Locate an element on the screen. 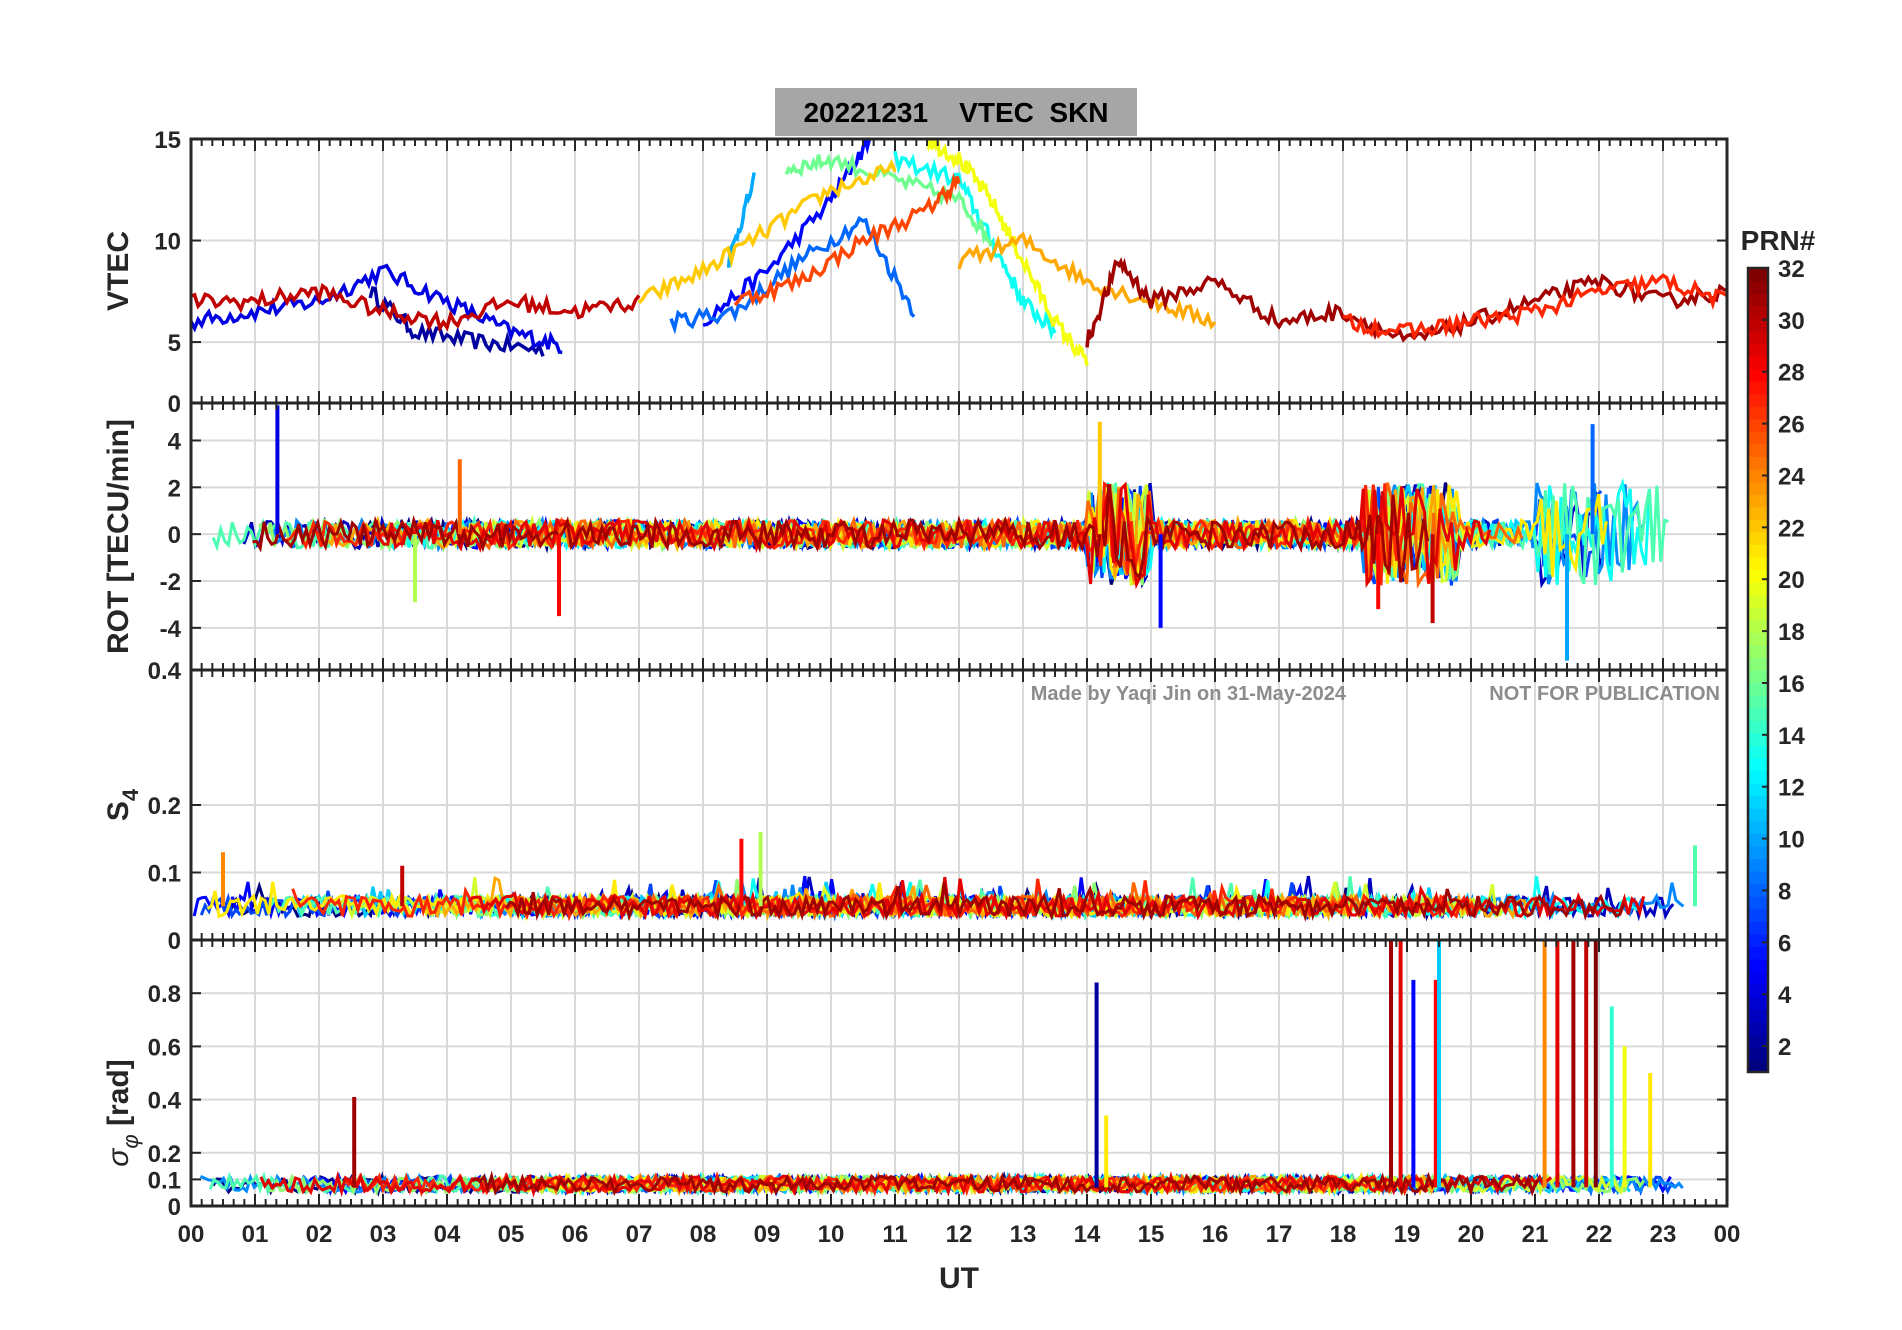  data-rot is located at coordinates (940, 533).